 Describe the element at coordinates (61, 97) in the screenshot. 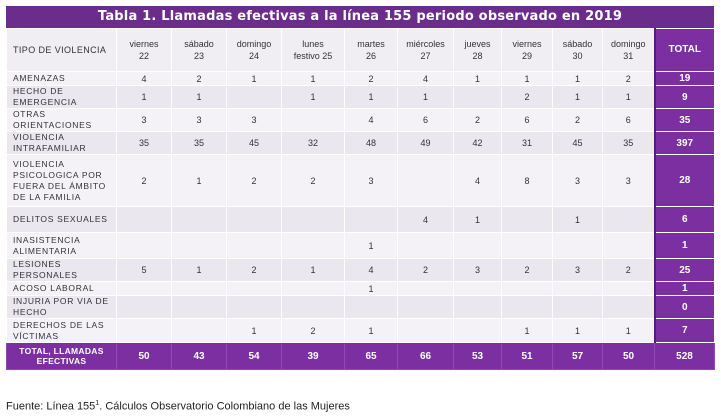

I see `violence-type-label: HECHO DE EMERGENCIA` at that location.